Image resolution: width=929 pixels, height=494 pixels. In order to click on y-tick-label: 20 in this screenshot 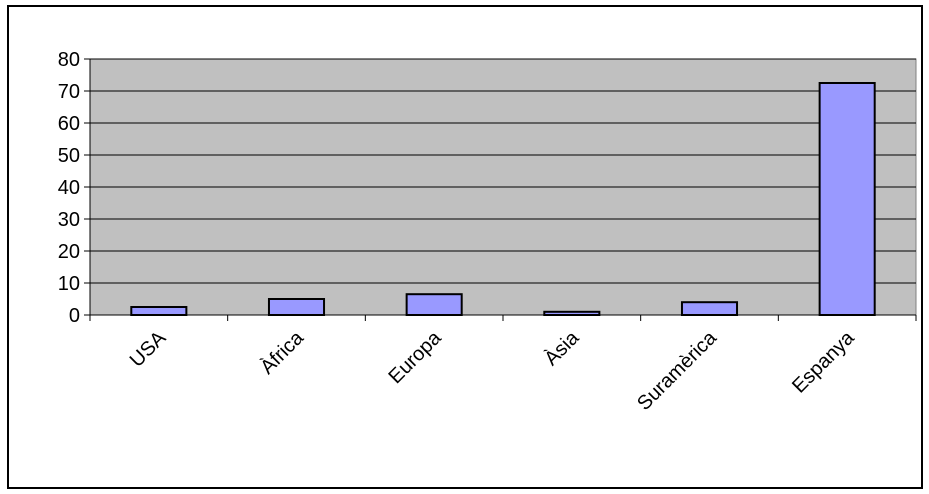, I will do `click(69, 252)`.